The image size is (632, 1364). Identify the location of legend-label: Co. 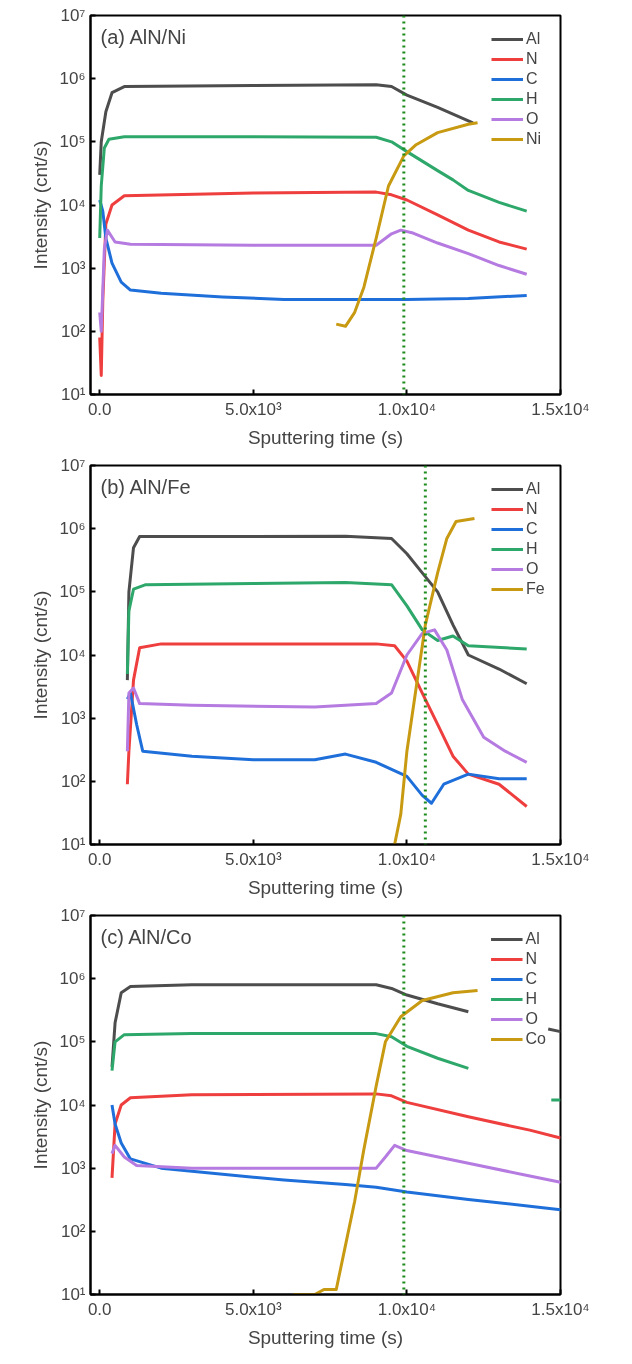
(535, 1039).